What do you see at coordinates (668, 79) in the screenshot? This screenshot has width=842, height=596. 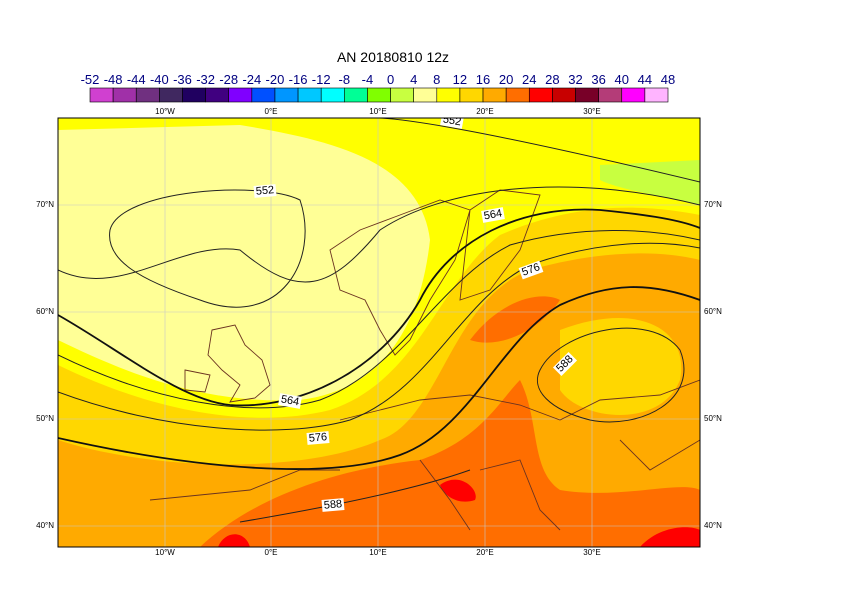 I see `colorbar-label: 48` at bounding box center [668, 79].